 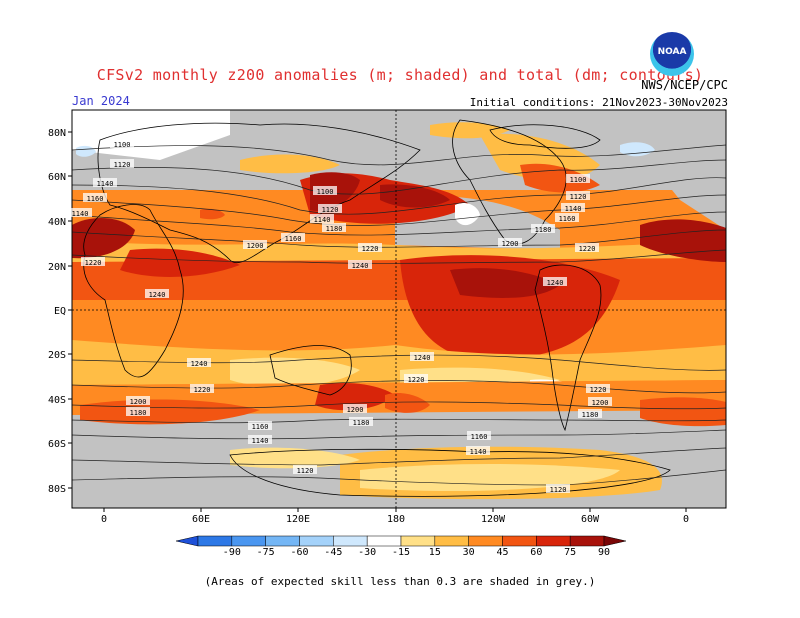 I want to click on colorbar-label: -30, so click(x=367, y=552).